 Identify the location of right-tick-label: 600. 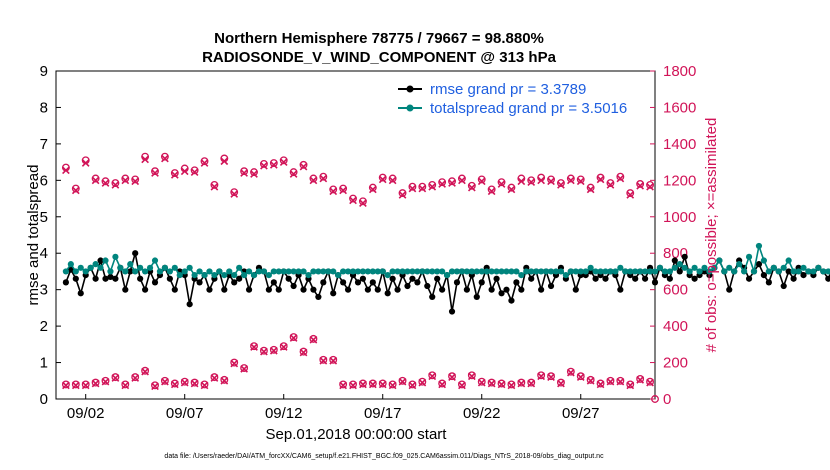
(675, 290).